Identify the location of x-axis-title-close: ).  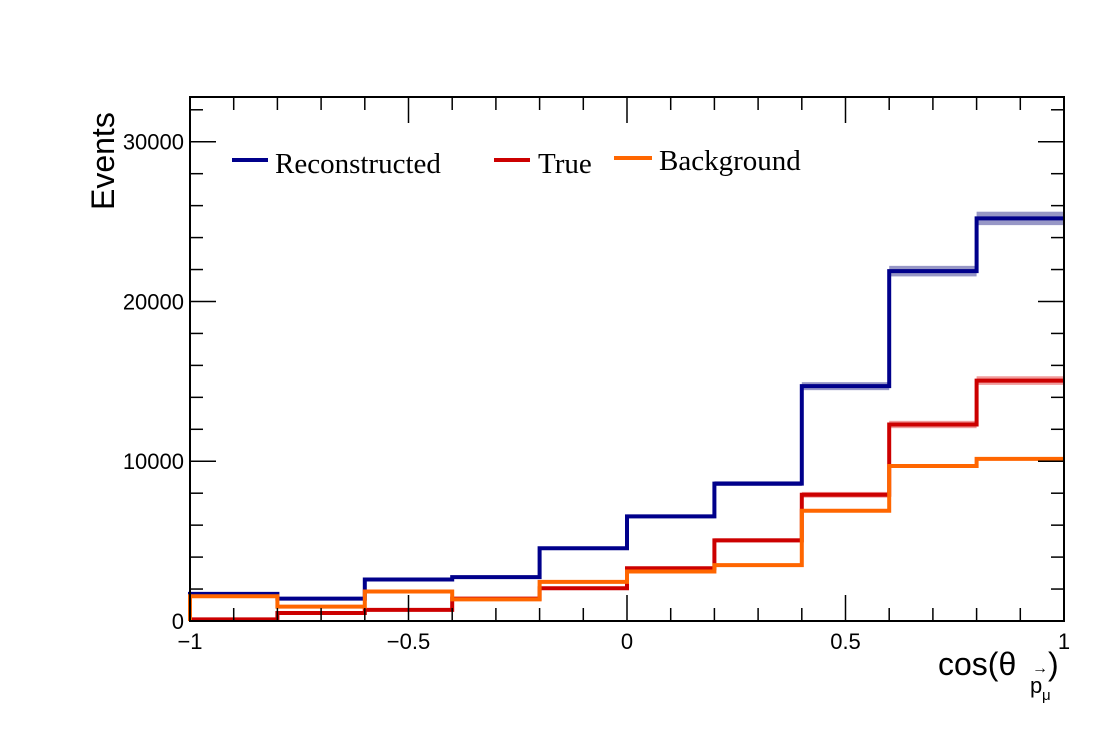
(1053, 664).